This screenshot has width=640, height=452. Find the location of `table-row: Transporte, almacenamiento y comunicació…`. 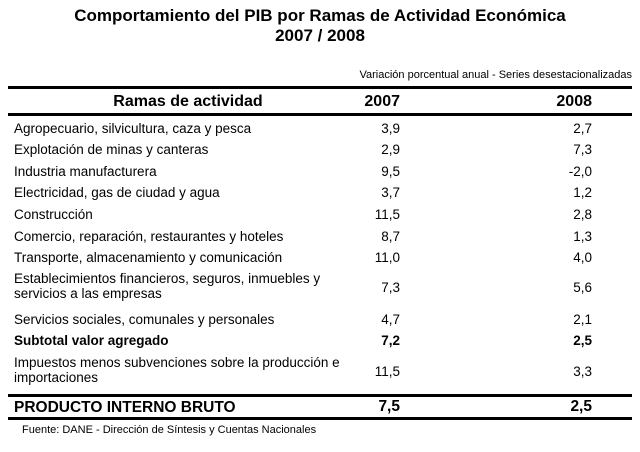

table-row: Transporte, almacenamiento y comunicació… is located at coordinates (320, 257).